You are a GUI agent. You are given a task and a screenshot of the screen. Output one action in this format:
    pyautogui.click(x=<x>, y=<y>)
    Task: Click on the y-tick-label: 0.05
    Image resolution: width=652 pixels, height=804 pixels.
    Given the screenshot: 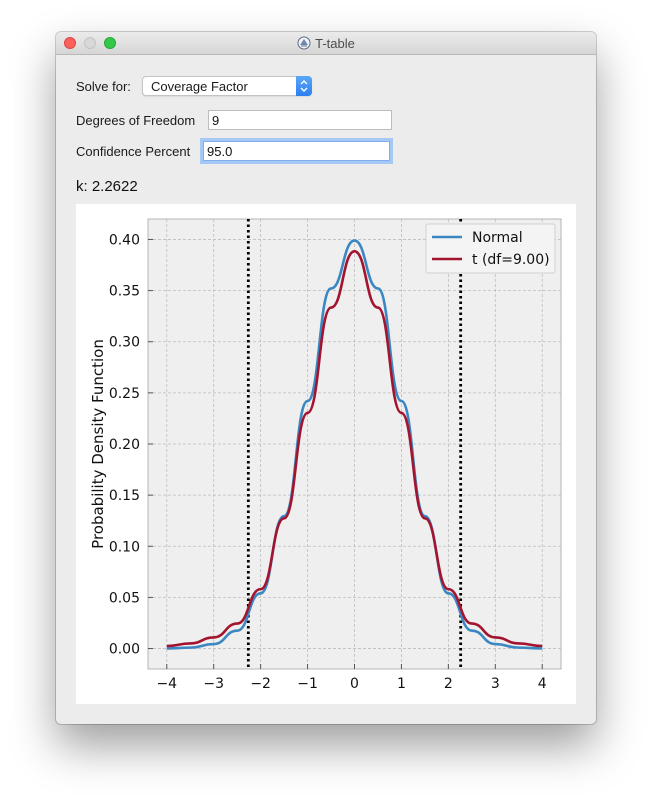 What is the action you would take?
    pyautogui.click(x=124, y=598)
    